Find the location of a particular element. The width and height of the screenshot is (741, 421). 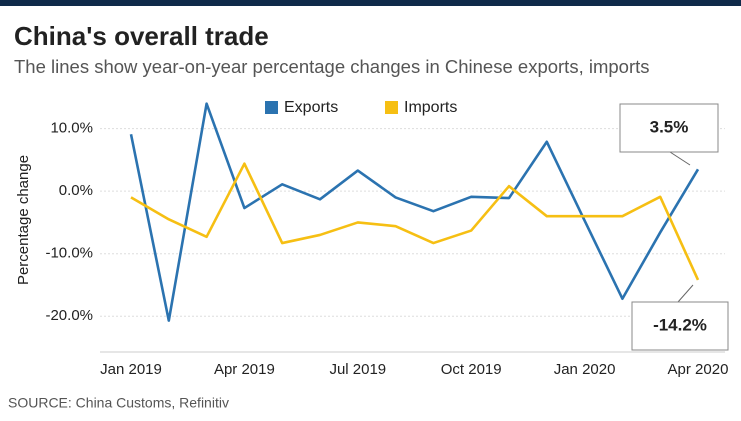

data-label: 3.5% is located at coordinates (669, 126).